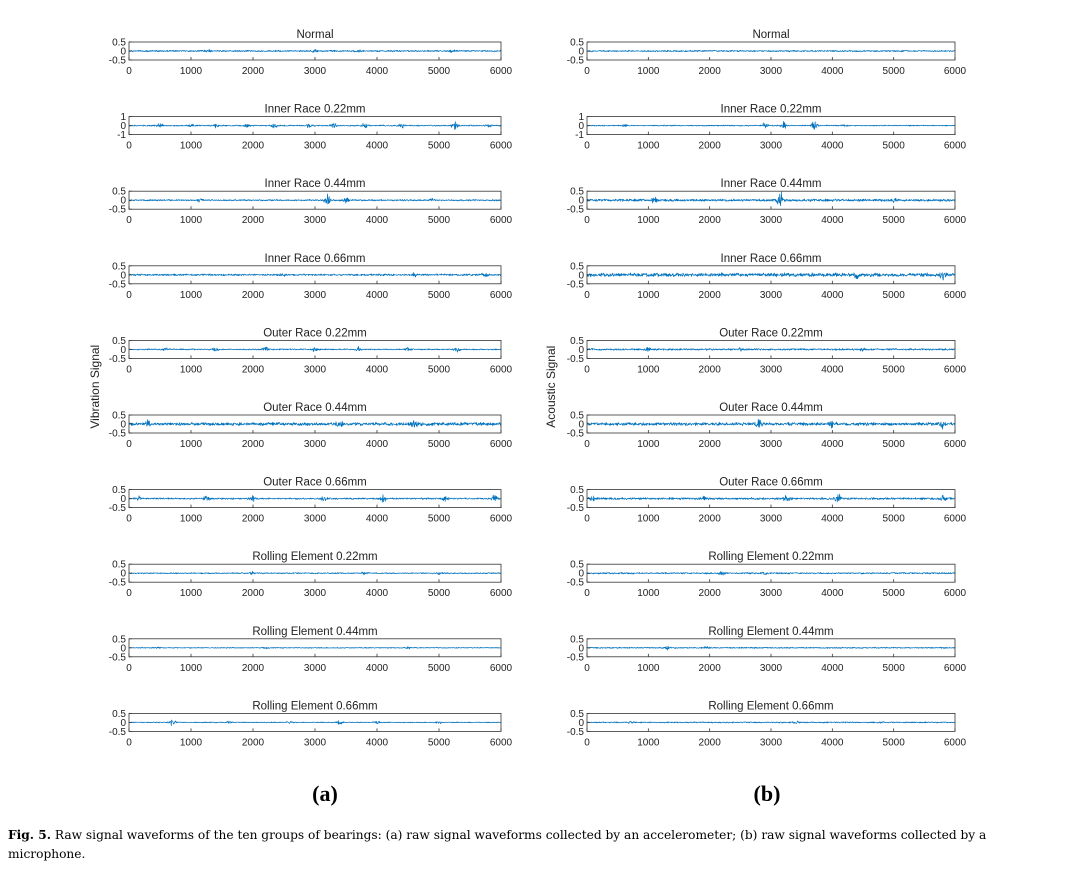  Describe the element at coordinates (314, 706) in the screenshot. I see `subplot-title: Rolling Element 0.66mm` at that location.